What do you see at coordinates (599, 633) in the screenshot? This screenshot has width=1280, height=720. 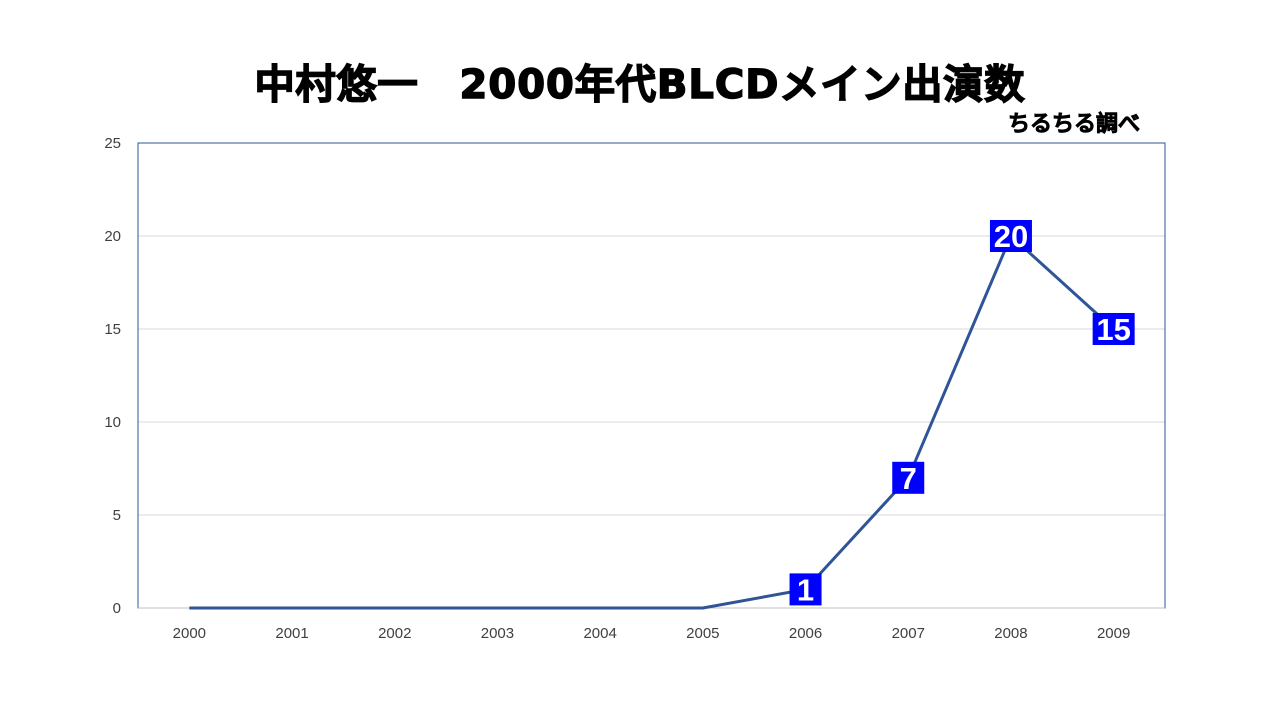 I see `x-tick-label: 2004` at bounding box center [599, 633].